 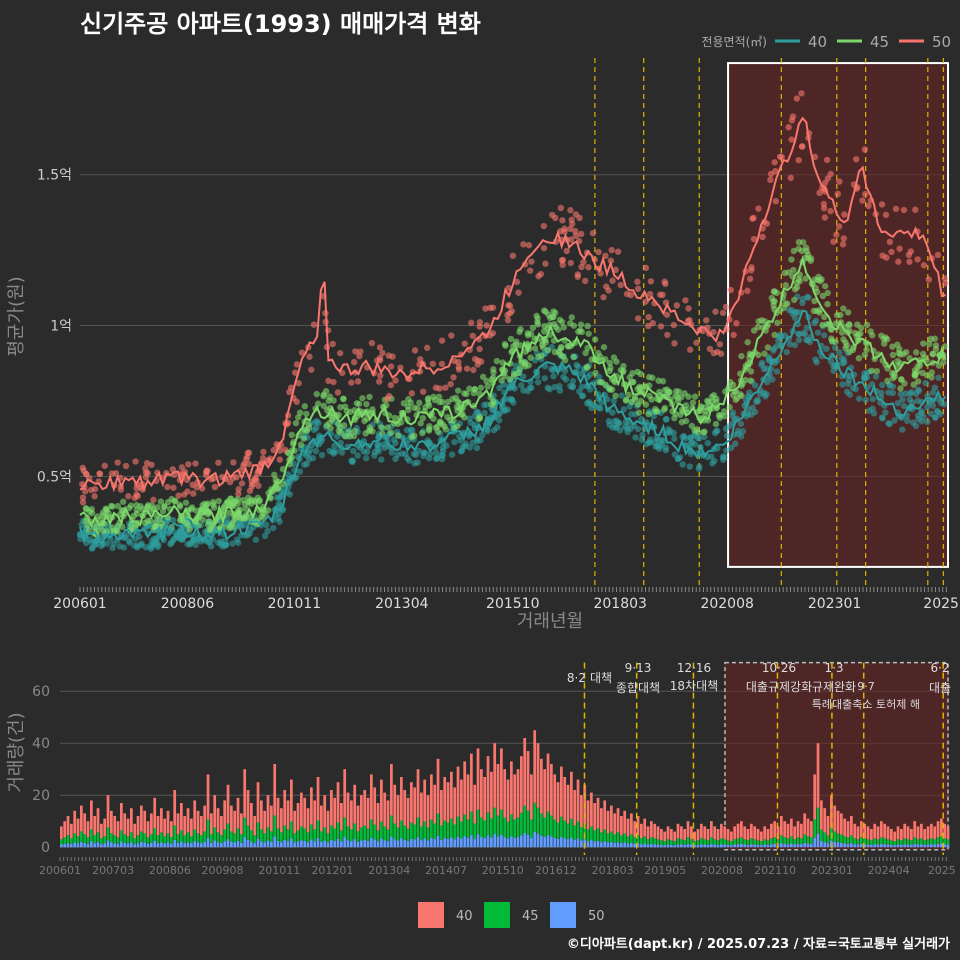 I want to click on price-x-tick-label: 202008, so click(x=726, y=604).